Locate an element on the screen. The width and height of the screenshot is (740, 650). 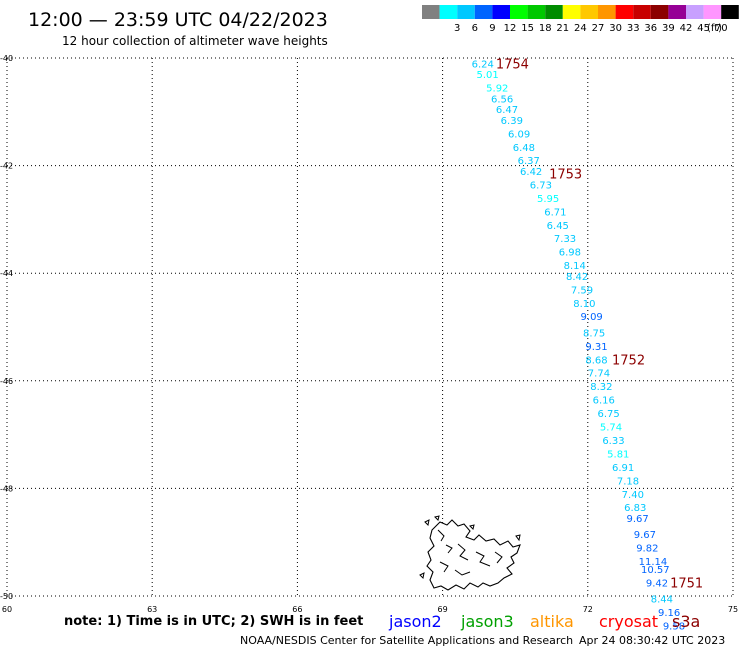
satellite-legend: jason2 jason3 altika cryosat s3a is located at coordinates (544, 621).